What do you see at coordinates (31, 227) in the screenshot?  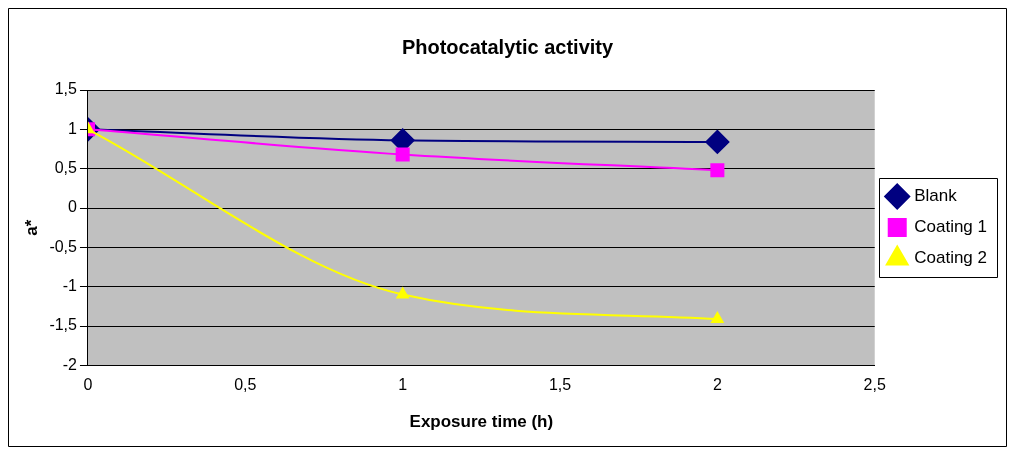 I see `y-axis-title: a*` at bounding box center [31, 227].